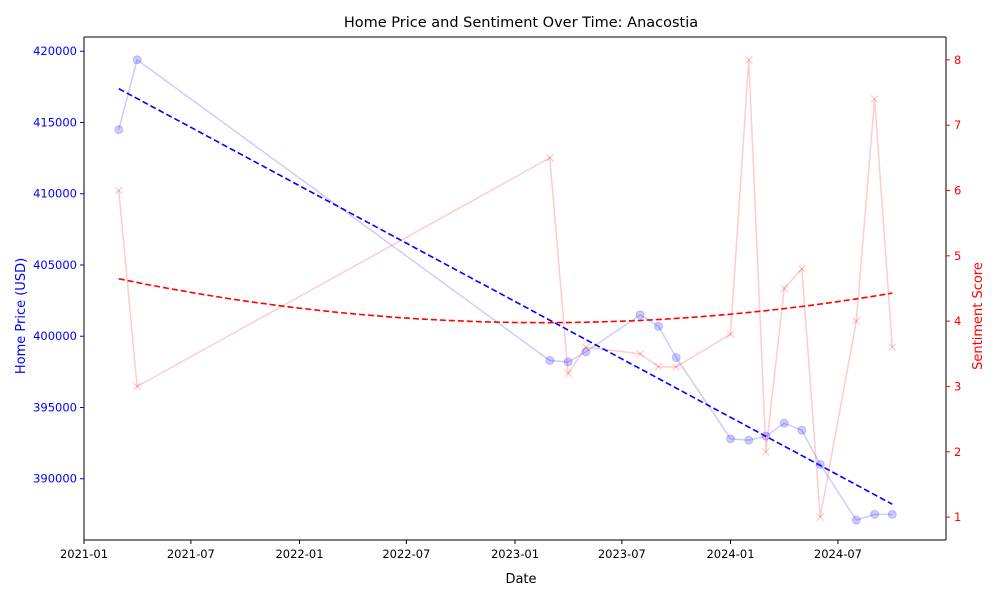  Describe the element at coordinates (55, 122) in the screenshot. I see `y-left-tick-label: 415000` at that location.